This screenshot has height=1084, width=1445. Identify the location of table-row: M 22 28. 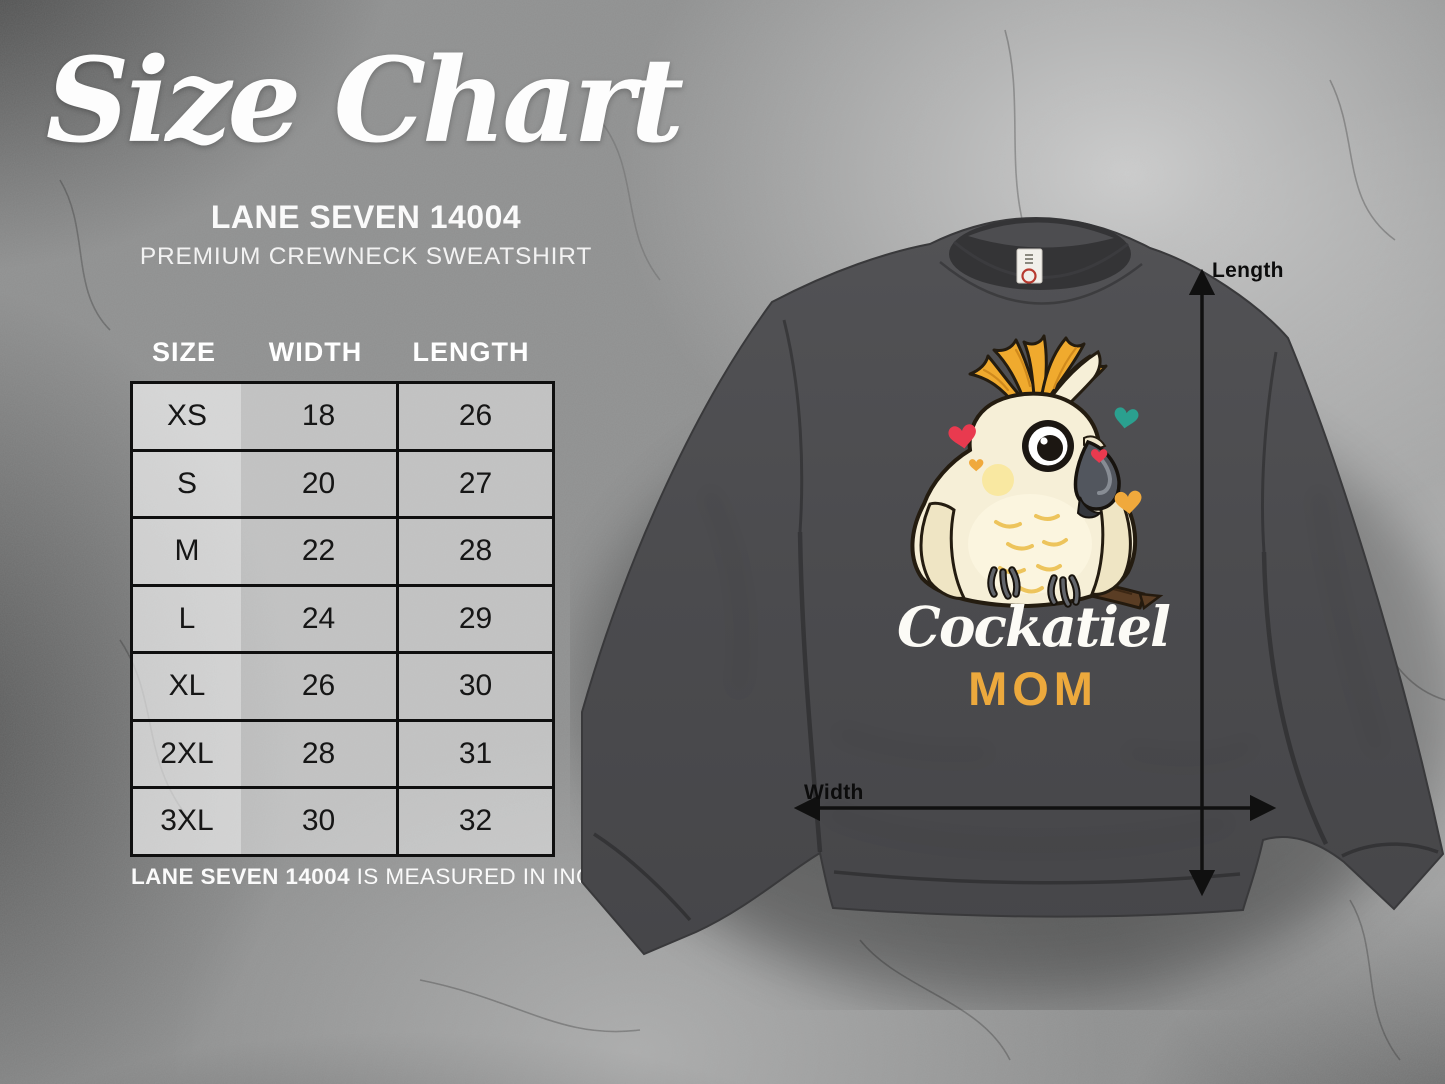
(342, 550).